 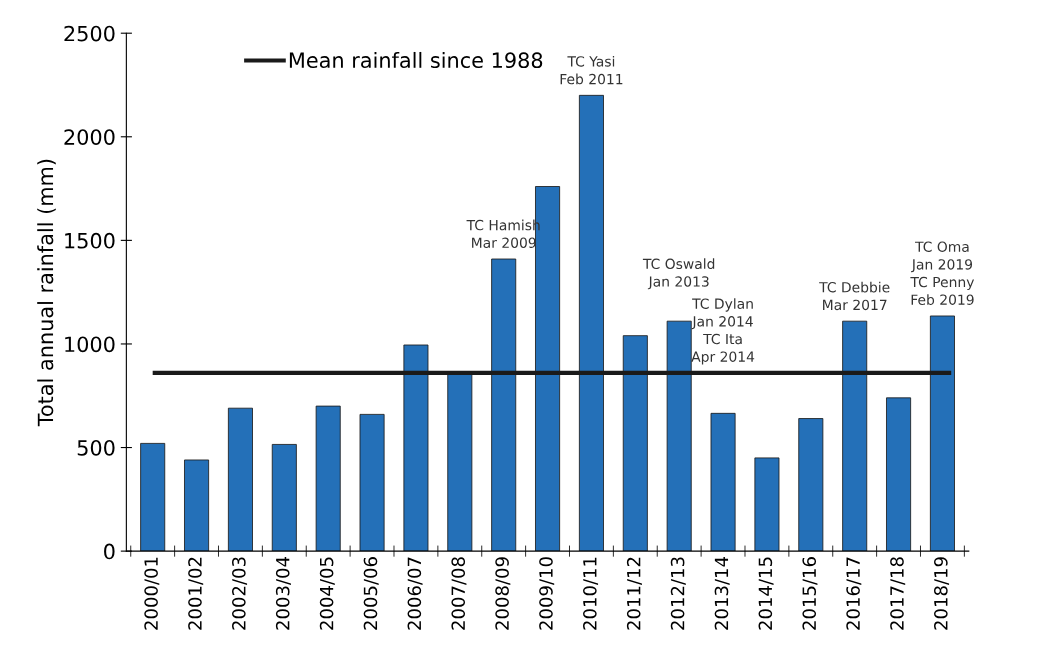 What do you see at coordinates (854, 593) in the screenshot?
I see `x-tick-label: 2016/17` at bounding box center [854, 593].